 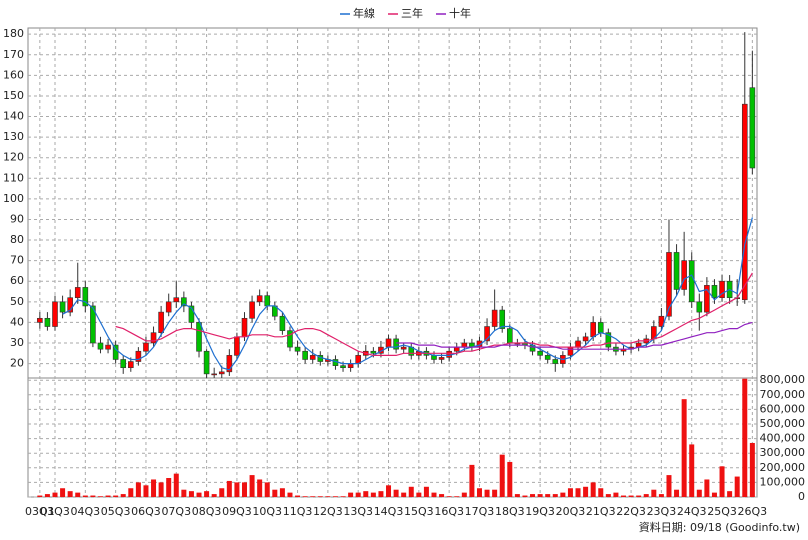 What do you see at coordinates (298, 511) in the screenshot?
I see `x-tick-label: 11Q3` at bounding box center [298, 511].